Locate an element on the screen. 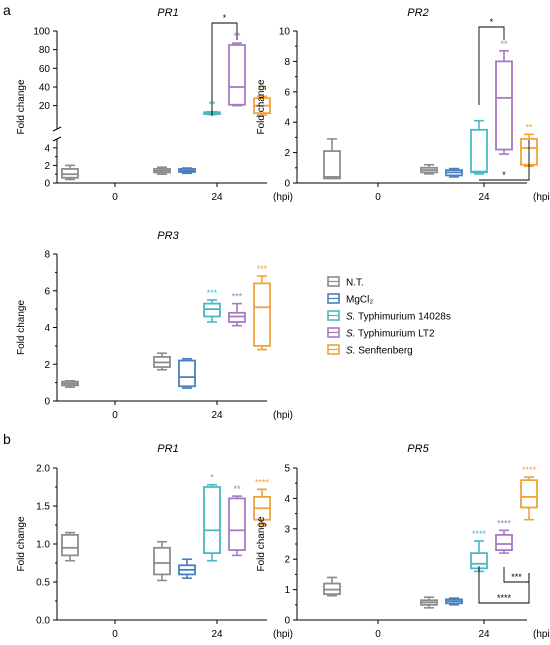 Image resolution: width=550 pixels, height=645 pixels. legend-label: S. Typhimurium LT2 is located at coordinates (390, 334).